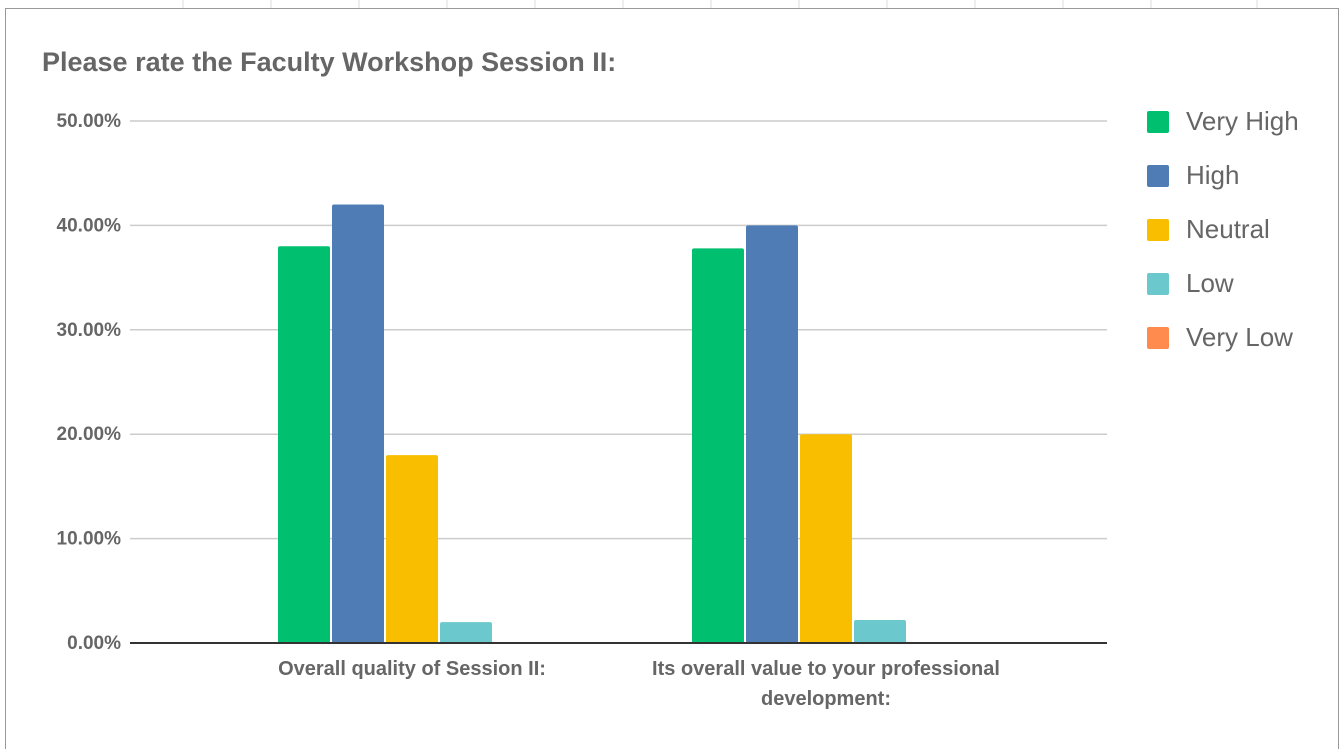 The width and height of the screenshot is (1344, 749). I want to click on legend-label: Low, so click(1210, 283).